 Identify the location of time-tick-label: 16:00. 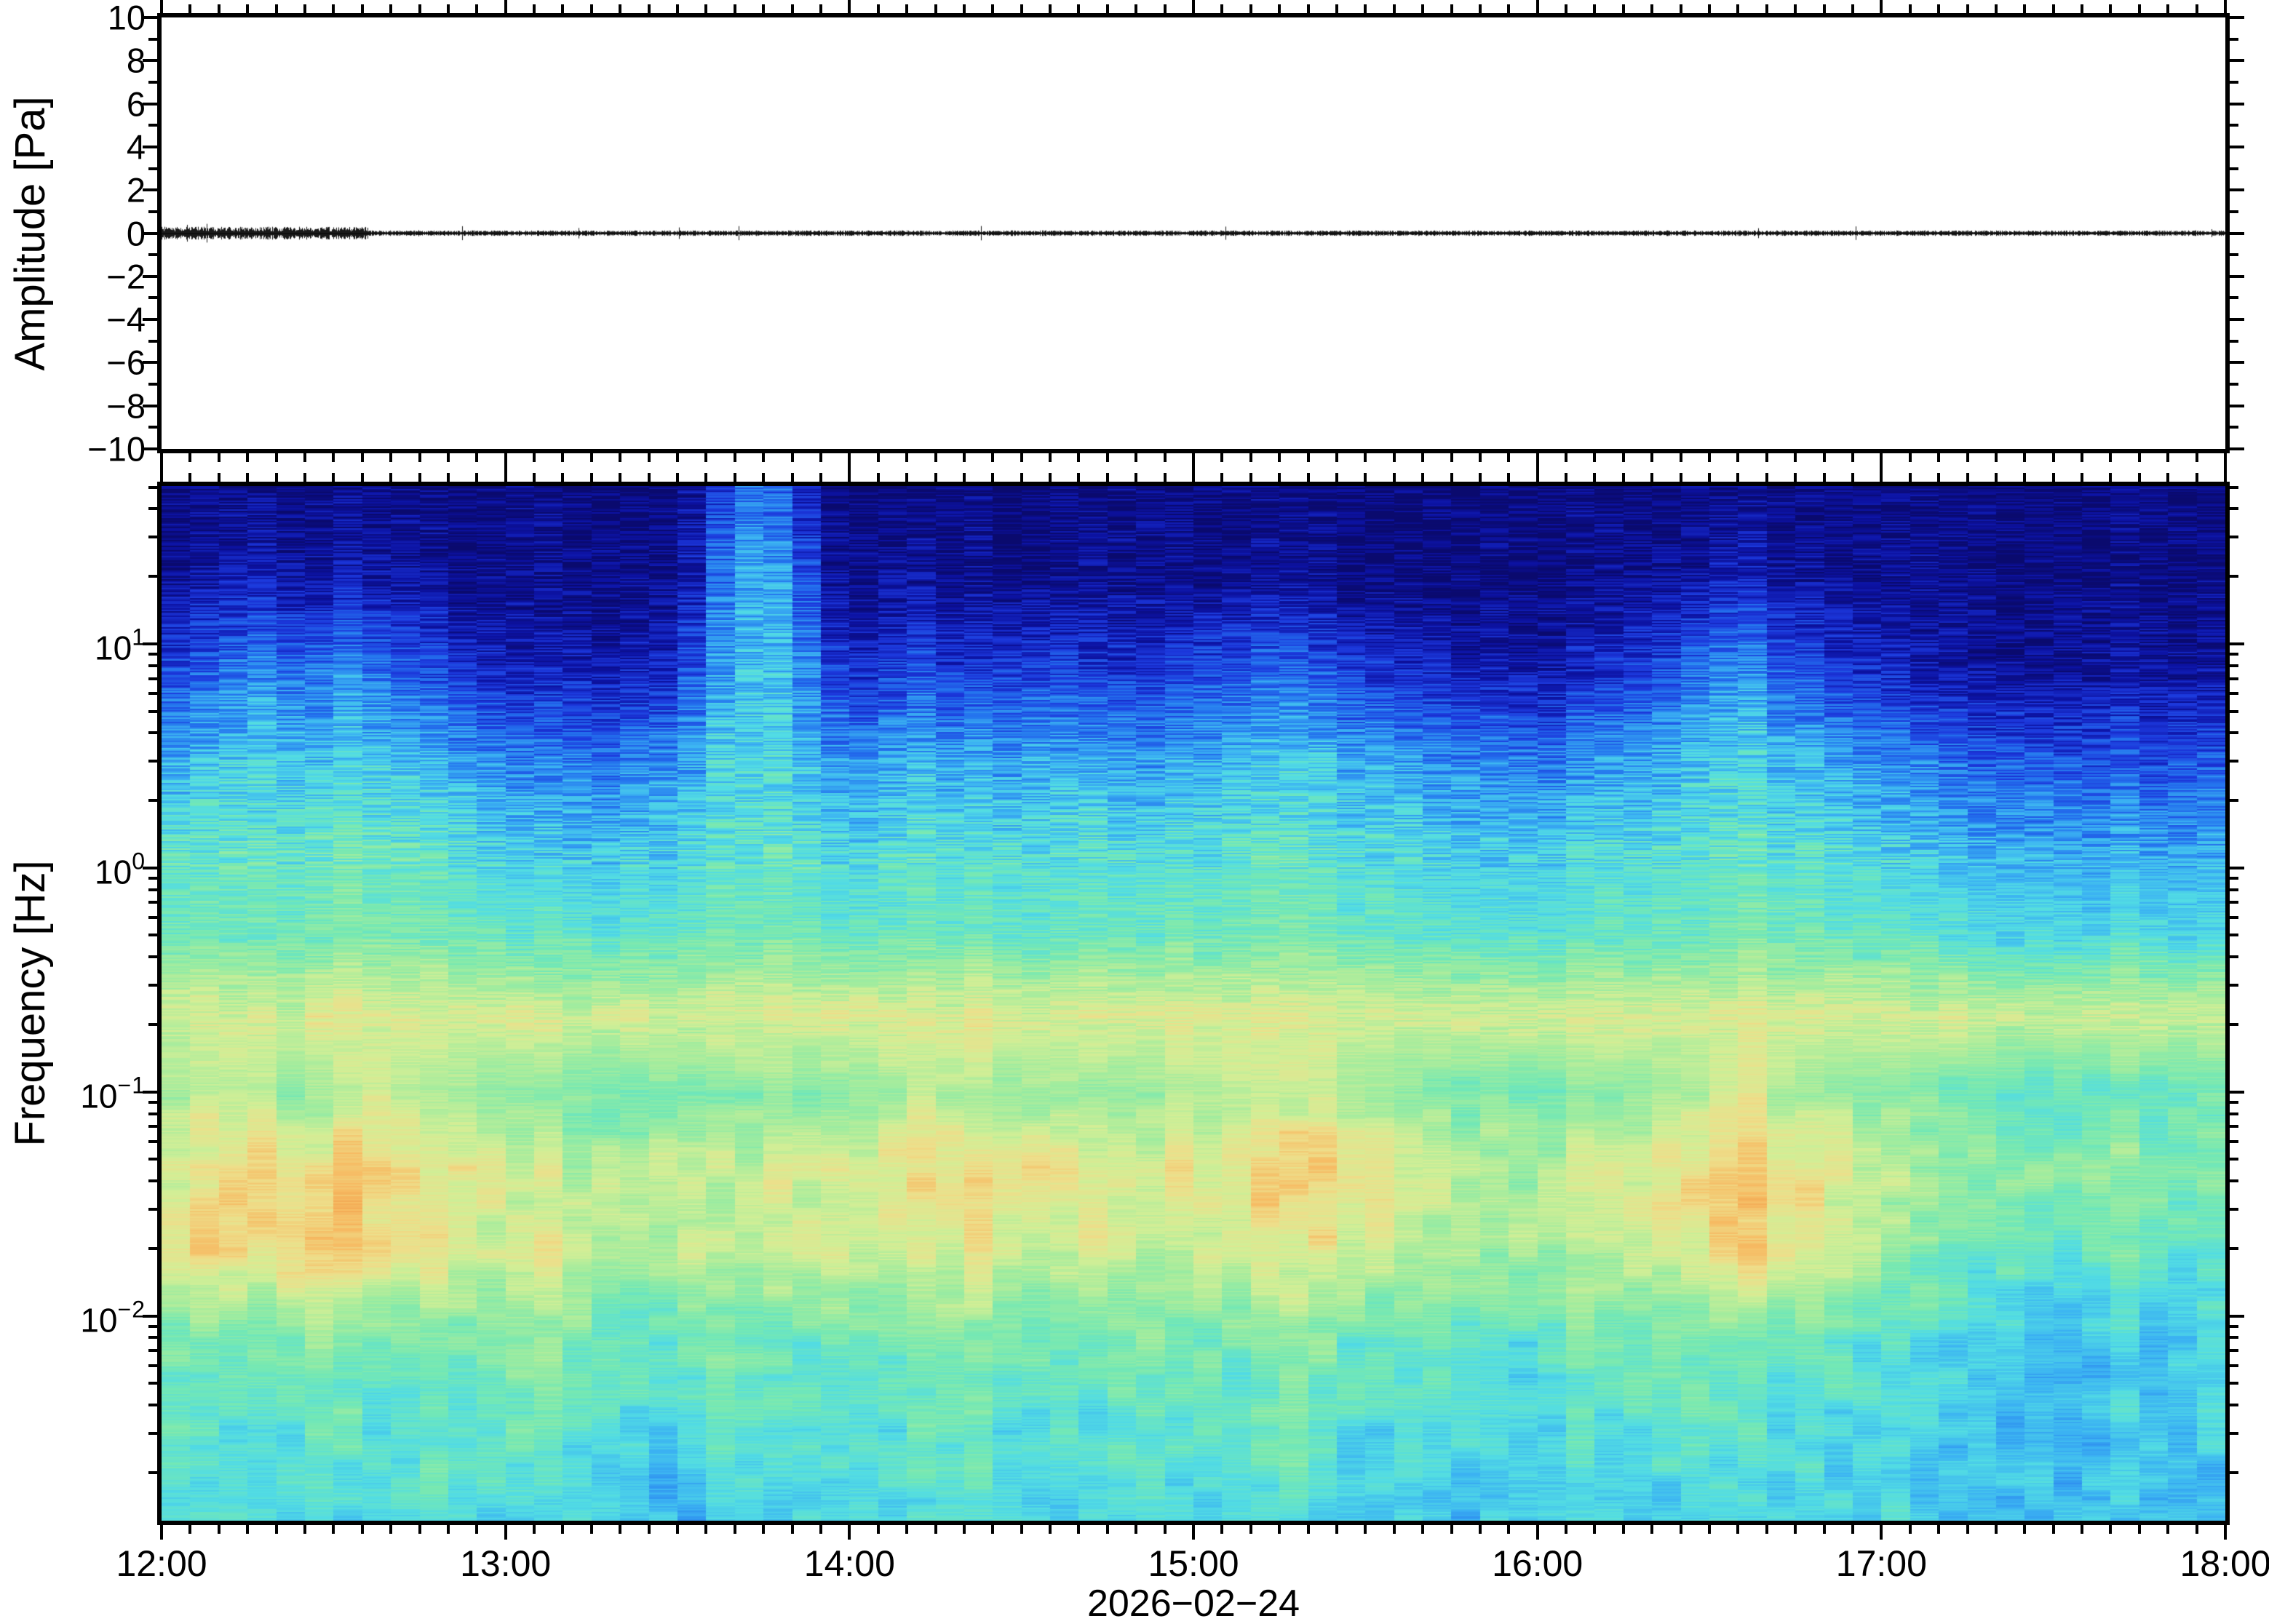
(1537, 1563).